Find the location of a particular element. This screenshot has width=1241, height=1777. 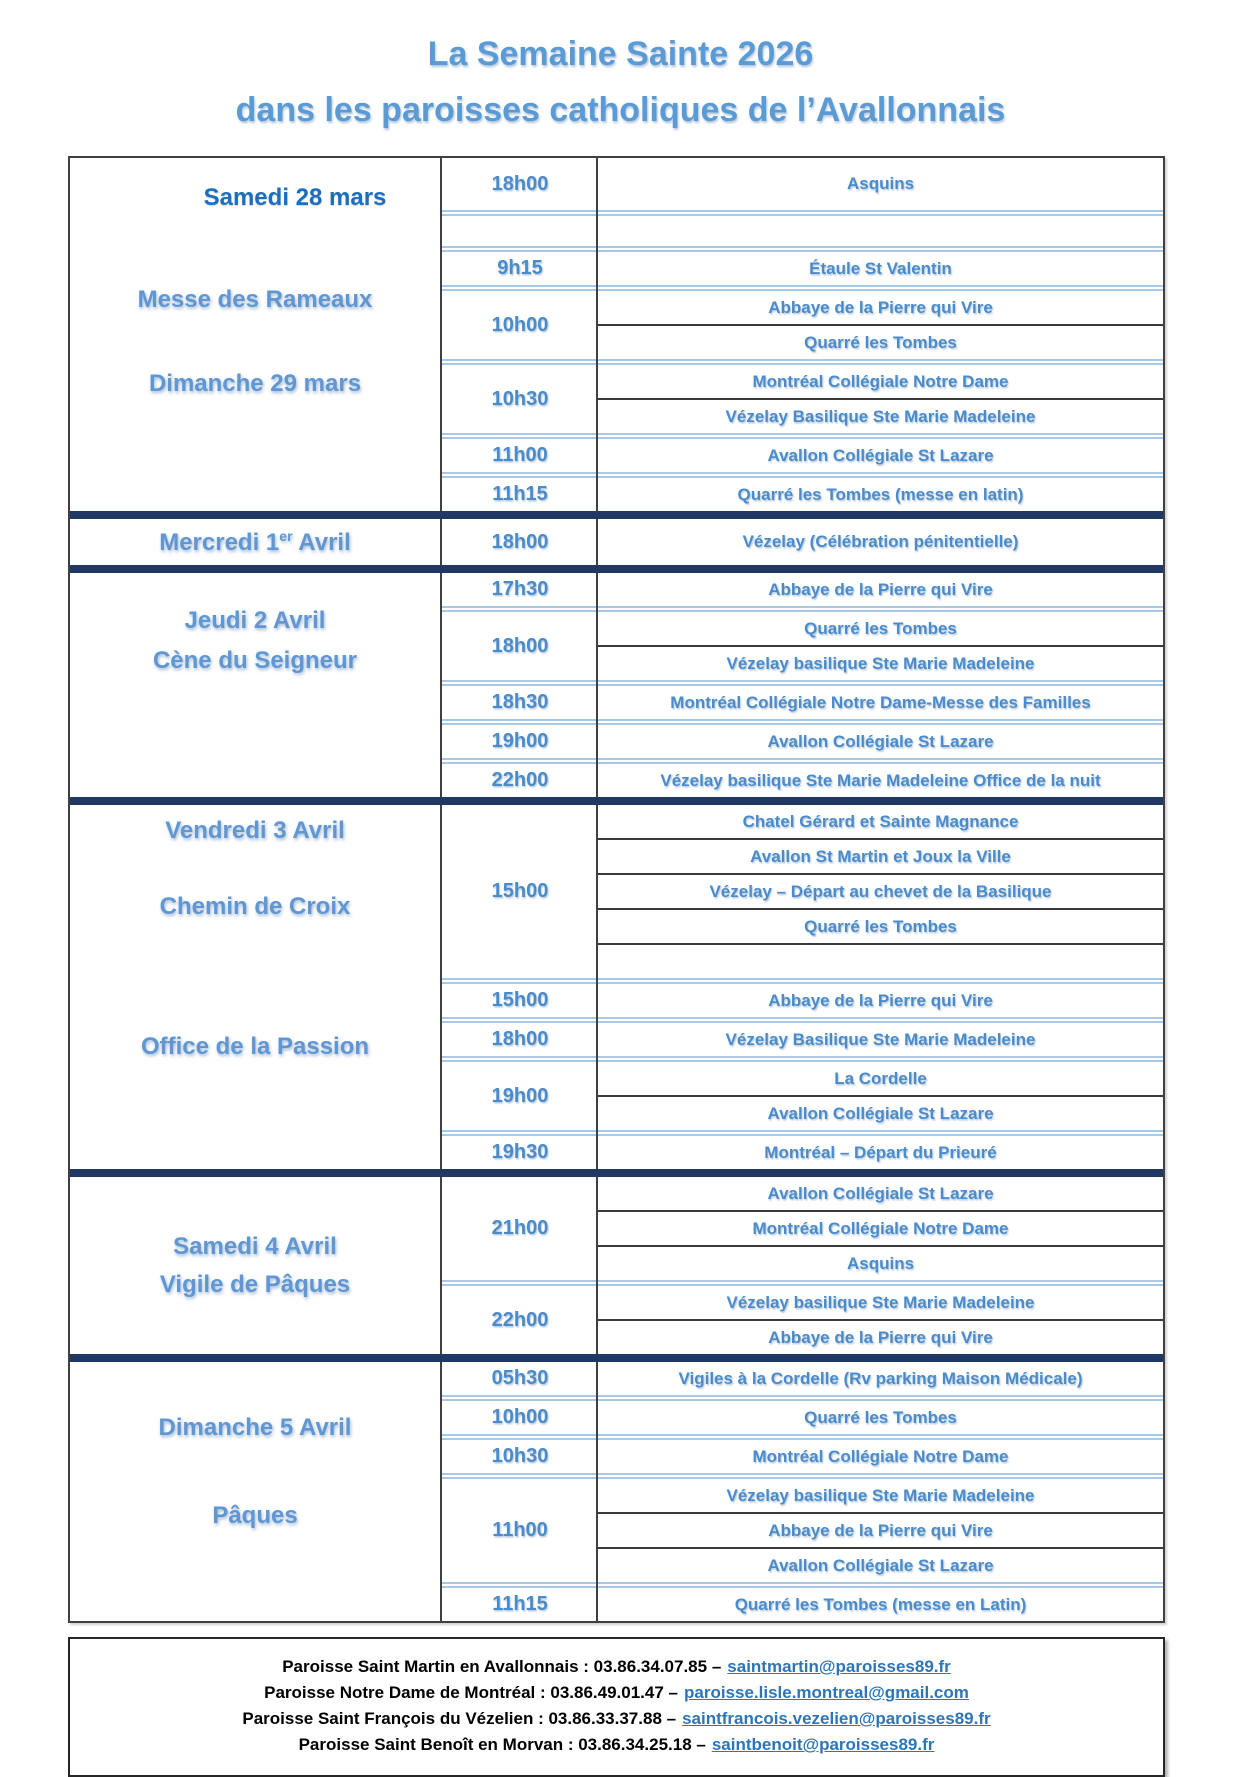

location-cell: Montréal Collégiale Notre Dame is located at coordinates (880, 1456).